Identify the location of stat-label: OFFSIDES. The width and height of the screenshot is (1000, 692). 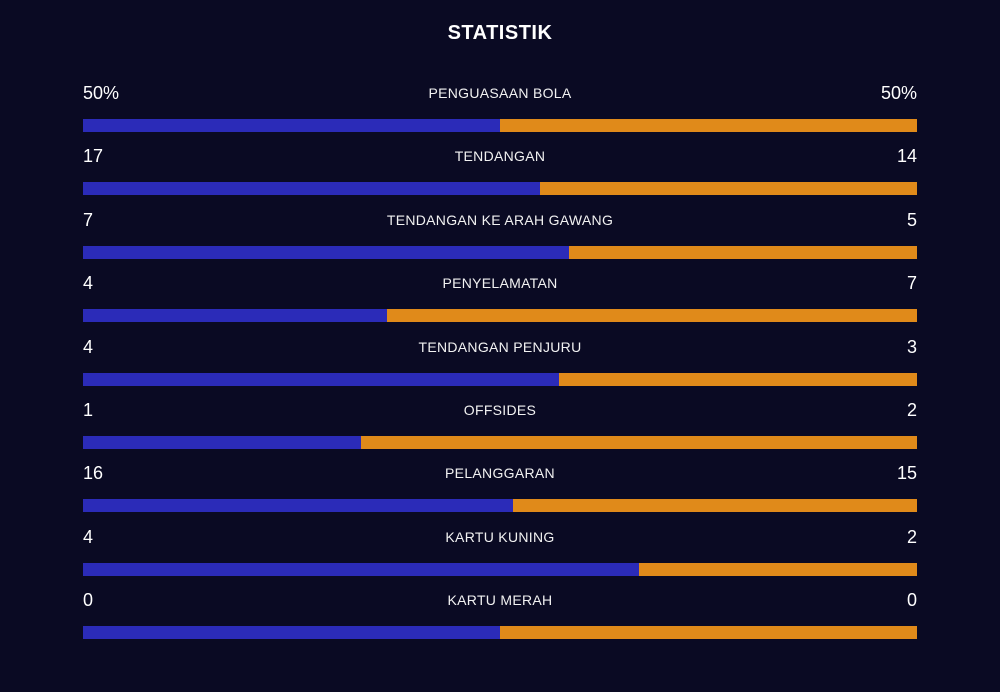
(500, 409).